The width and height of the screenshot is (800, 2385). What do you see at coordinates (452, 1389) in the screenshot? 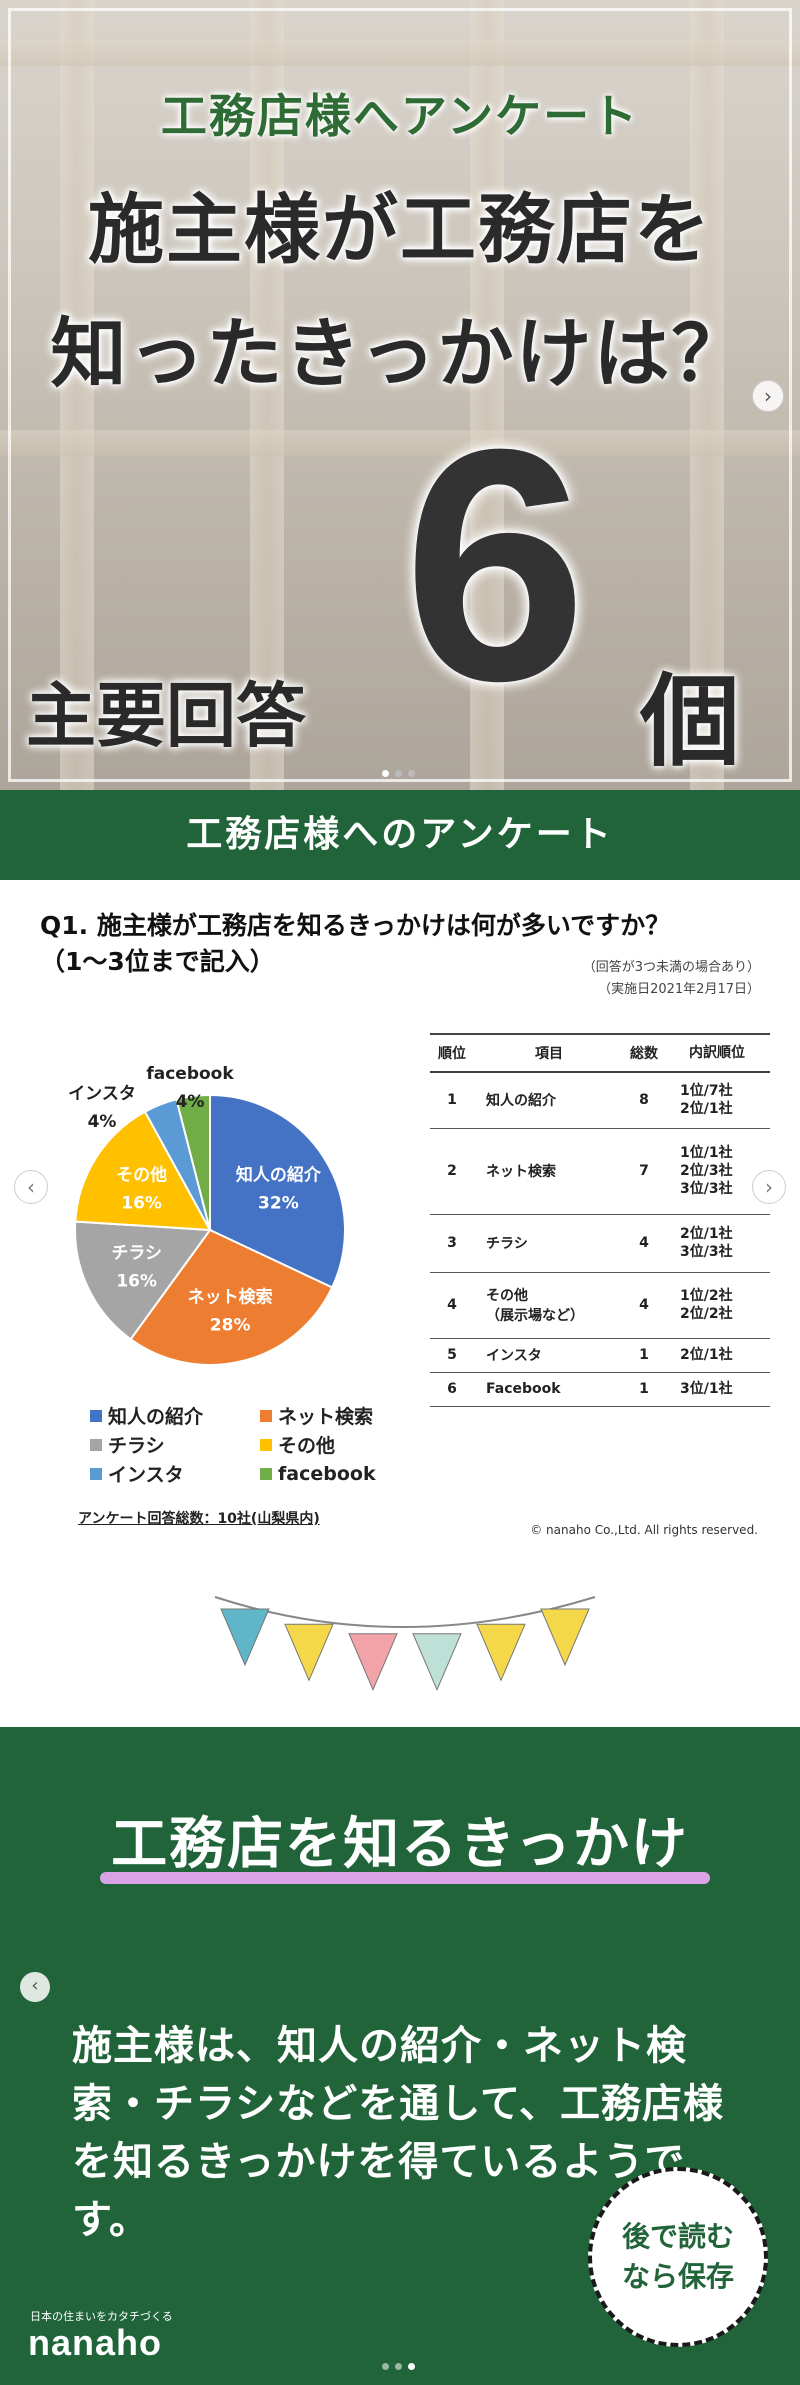
I see `rank-cell: 6` at bounding box center [452, 1389].